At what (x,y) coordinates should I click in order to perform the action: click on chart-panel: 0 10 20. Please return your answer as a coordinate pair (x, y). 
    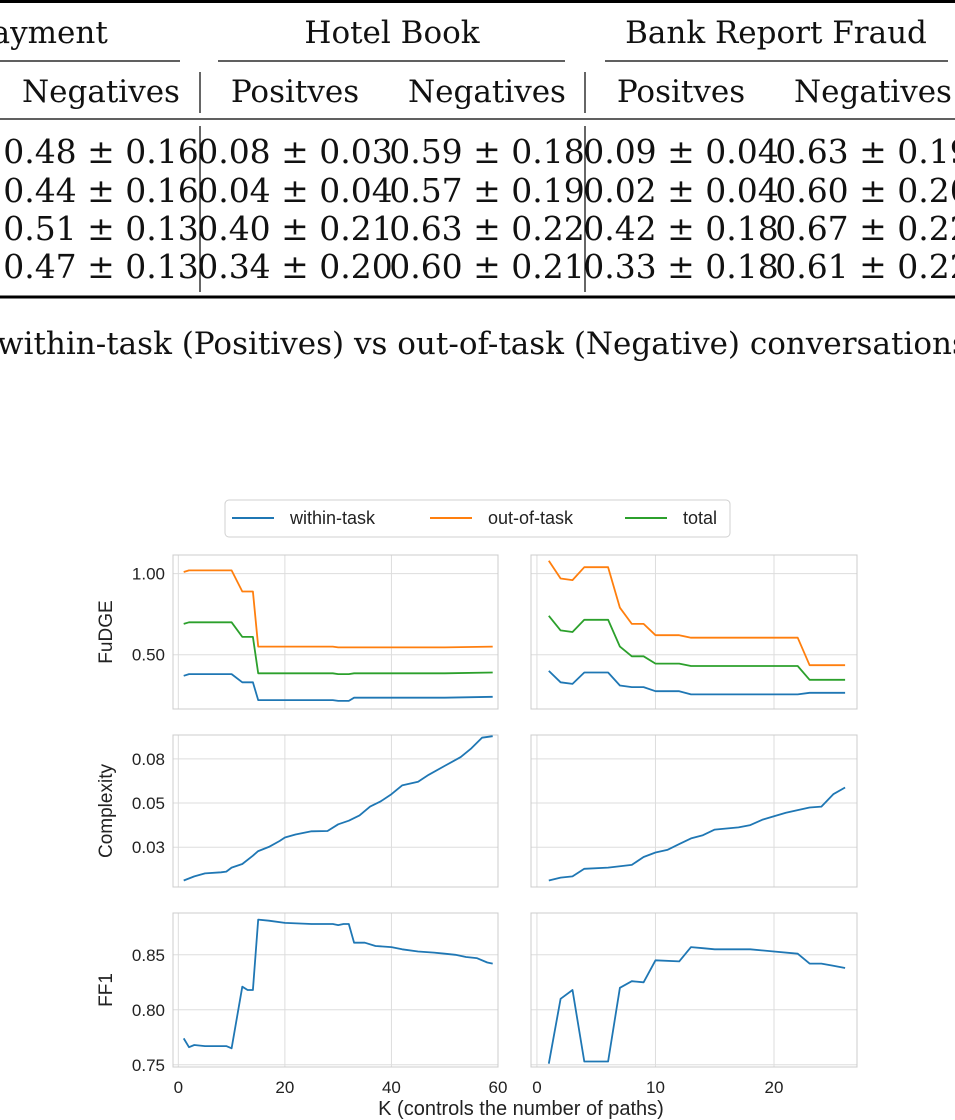
    Looking at the image, I should click on (694, 1004).